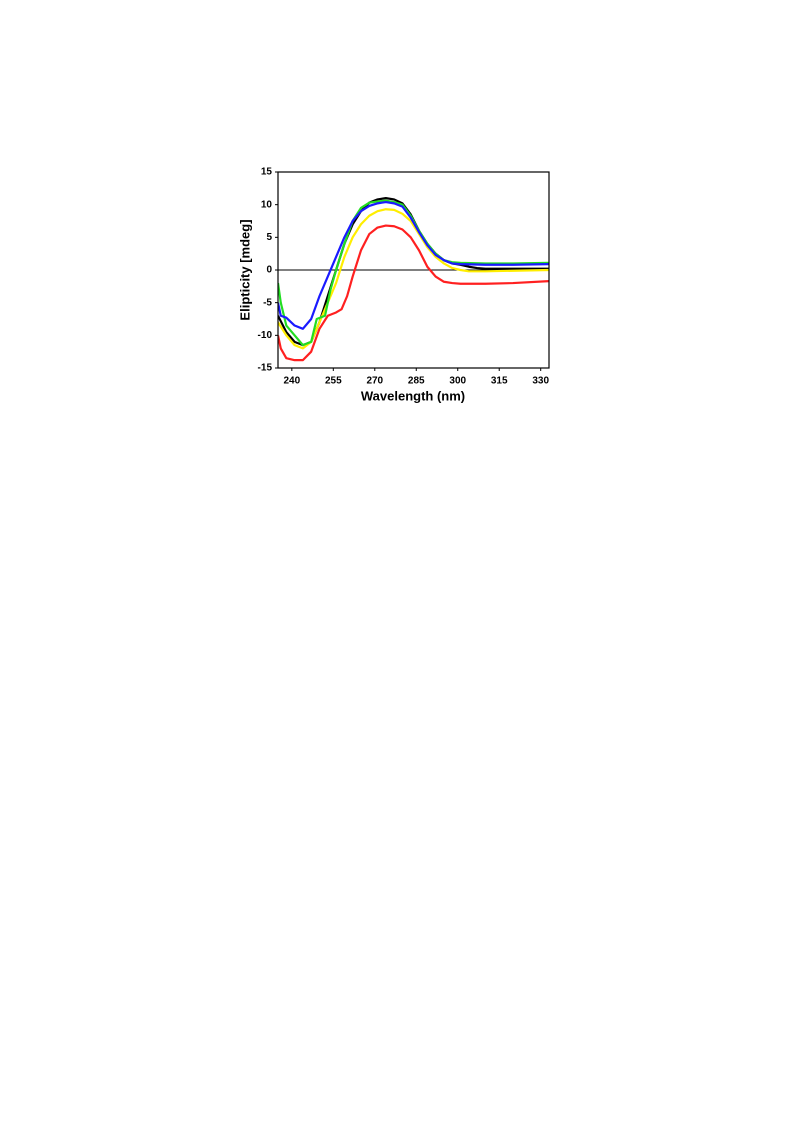 This screenshot has width=793, height=1123. I want to click on y-tick-label: 5, so click(269, 237).